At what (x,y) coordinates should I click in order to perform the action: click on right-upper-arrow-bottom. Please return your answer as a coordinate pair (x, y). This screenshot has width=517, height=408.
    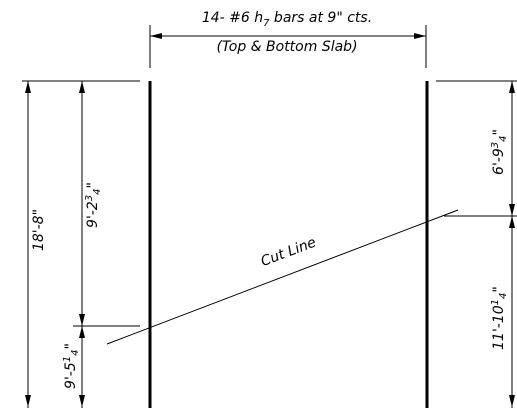
    Looking at the image, I should click on (512, 210).